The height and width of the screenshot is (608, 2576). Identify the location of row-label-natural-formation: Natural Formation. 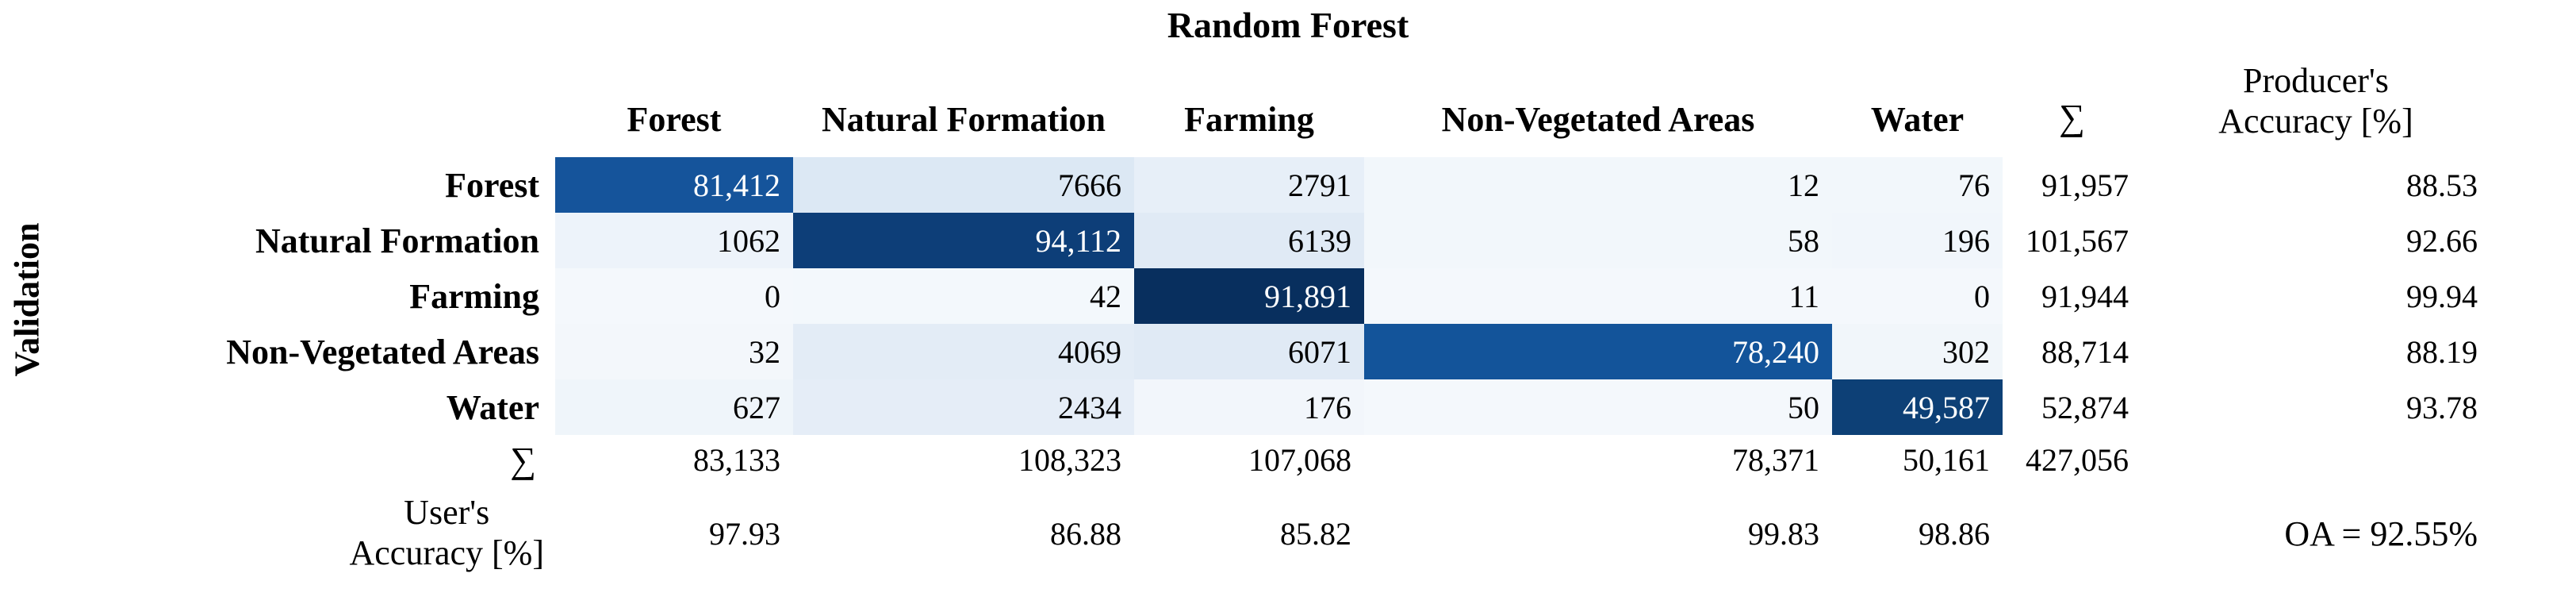
(397, 240).